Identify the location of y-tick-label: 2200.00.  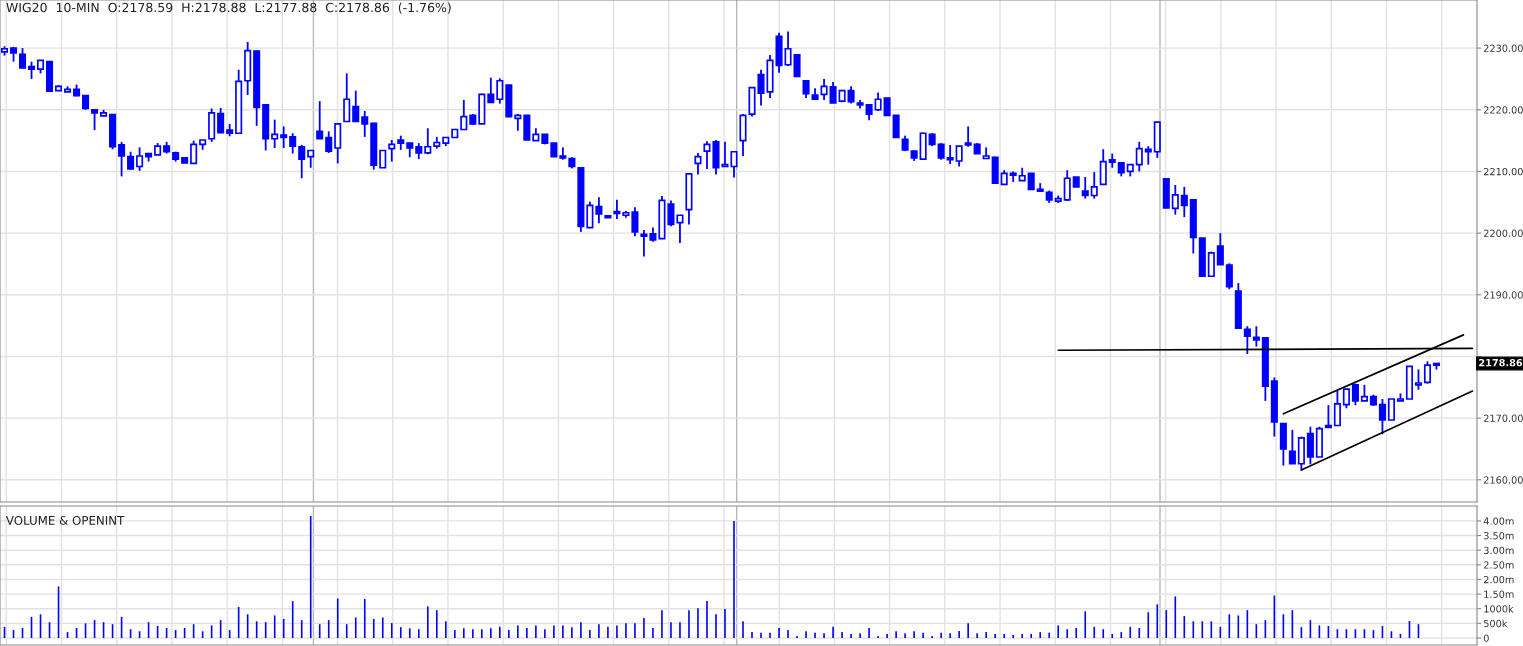
(1503, 233).